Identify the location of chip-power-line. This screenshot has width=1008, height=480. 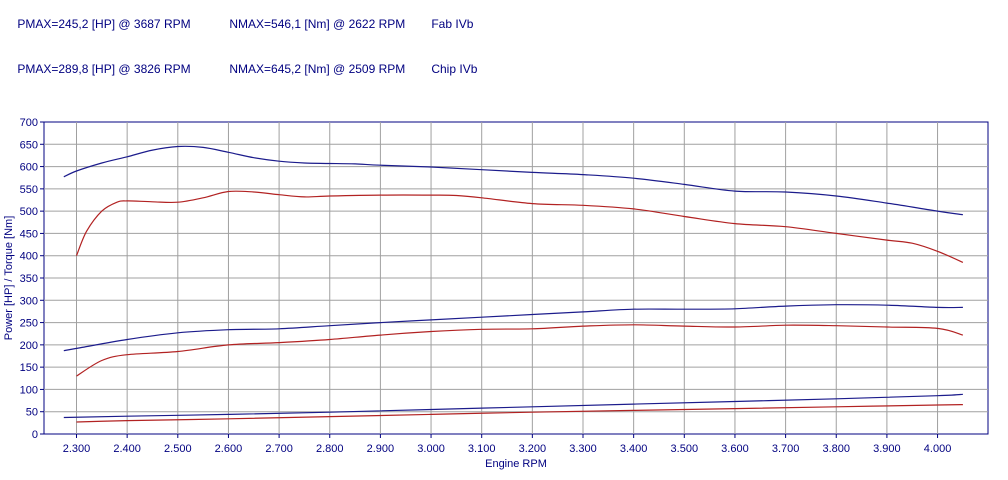
(513, 328).